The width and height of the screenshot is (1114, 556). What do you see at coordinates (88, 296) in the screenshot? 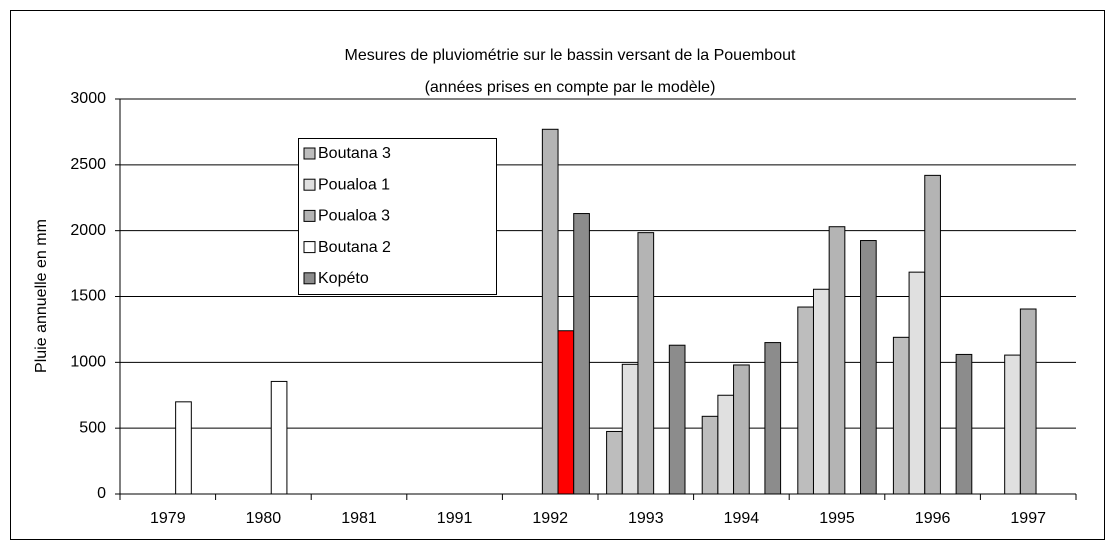
I see `y-tick-label: 1500` at bounding box center [88, 296].